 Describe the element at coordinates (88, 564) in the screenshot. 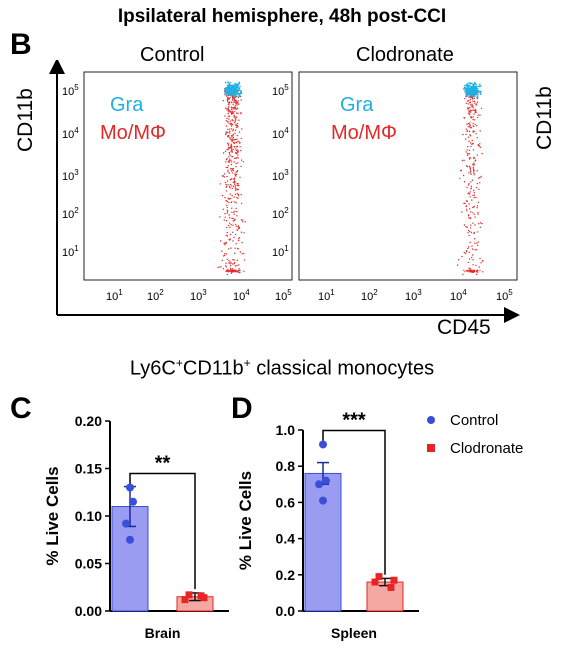

I see `bar-y-tick-label: 0.05` at that location.